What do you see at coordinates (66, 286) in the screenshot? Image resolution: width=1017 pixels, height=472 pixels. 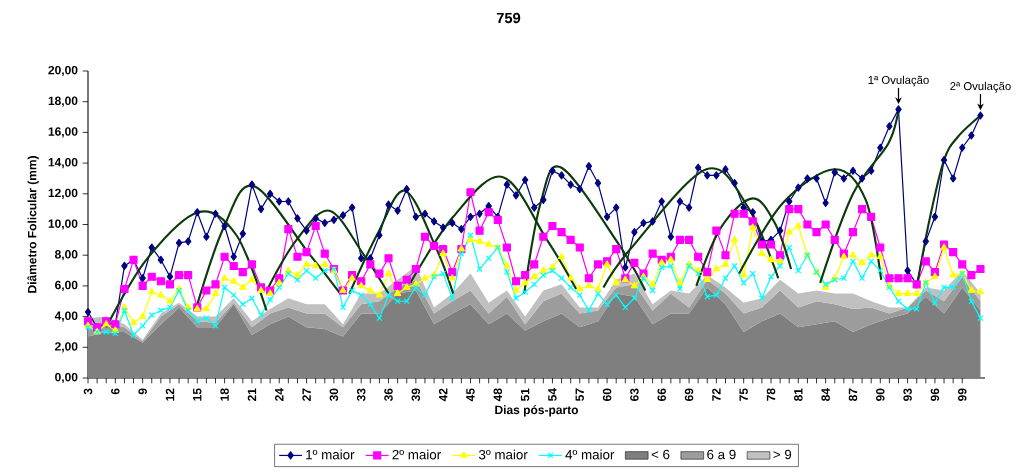 I see `y-tick-label: 6,00` at bounding box center [66, 286].